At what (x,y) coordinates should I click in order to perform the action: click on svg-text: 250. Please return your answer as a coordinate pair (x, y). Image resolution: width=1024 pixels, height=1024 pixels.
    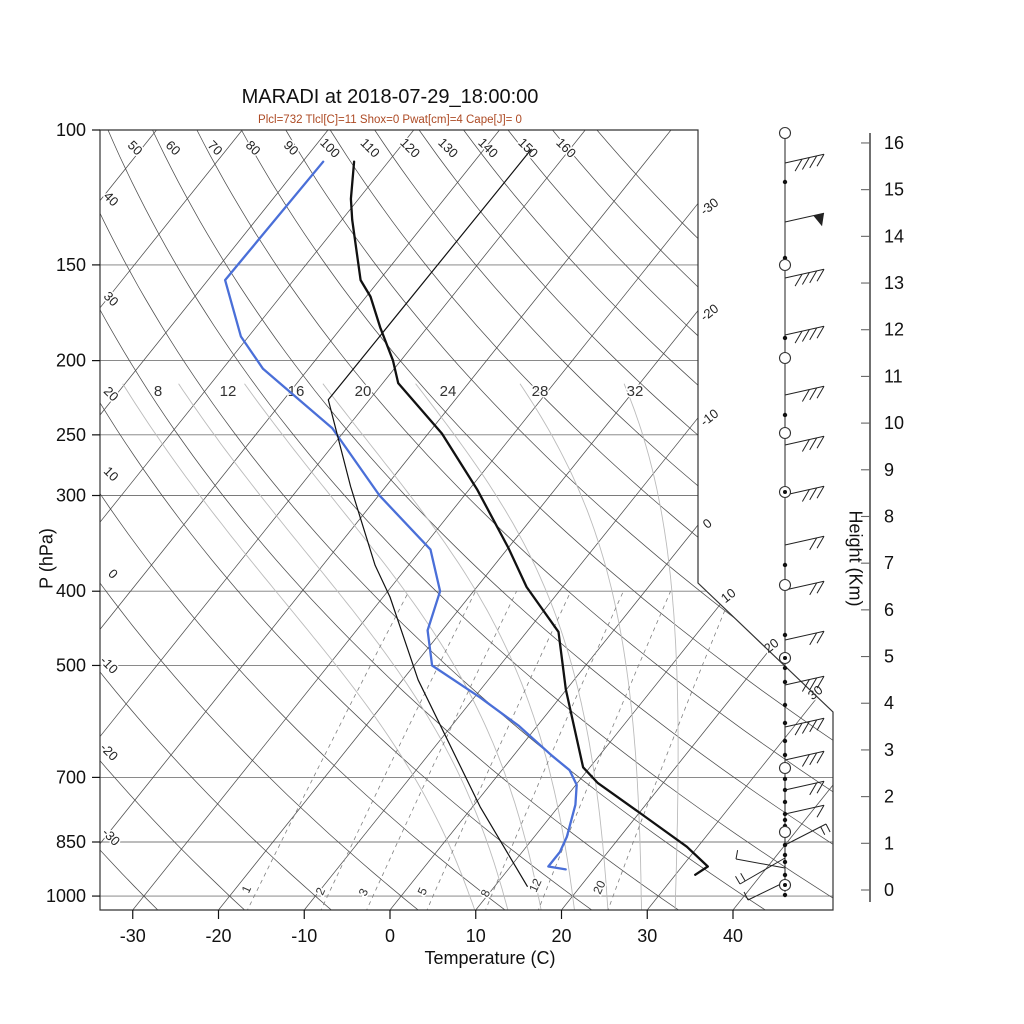
    Looking at the image, I should click on (71, 435).